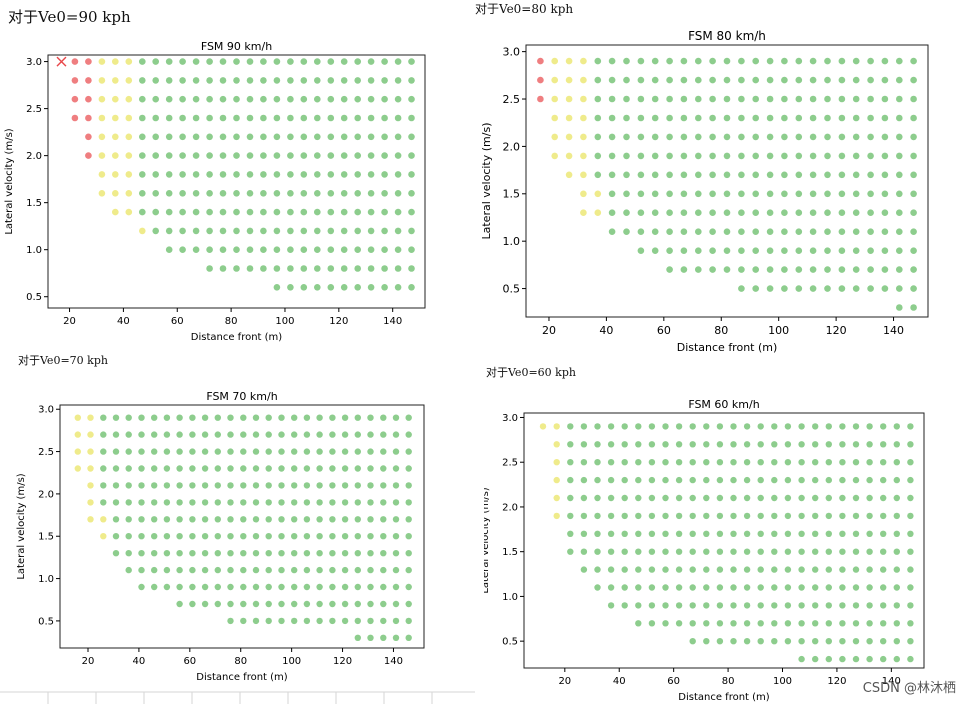 This screenshot has height=704, width=972. I want to click on plot-frame, so click(242, 526).